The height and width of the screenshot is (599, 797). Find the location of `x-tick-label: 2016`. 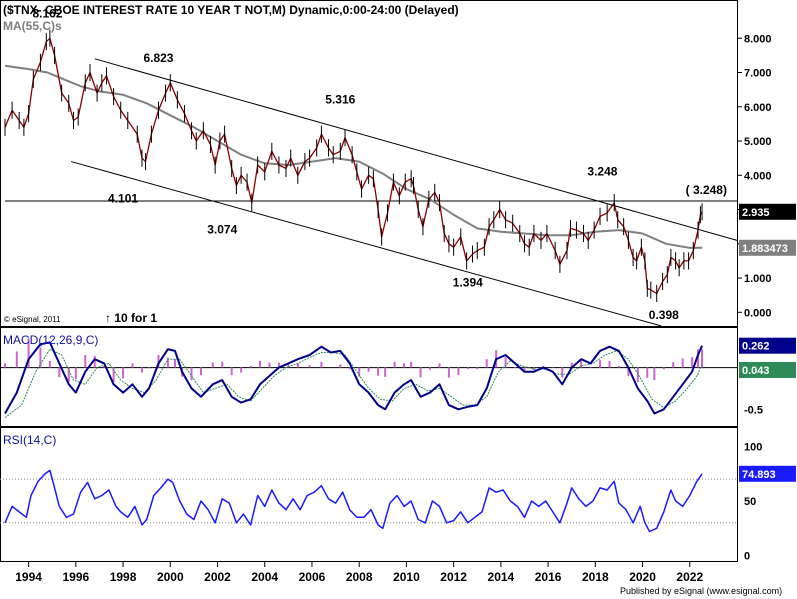

x-tick-label: 2016 is located at coordinates (548, 577).